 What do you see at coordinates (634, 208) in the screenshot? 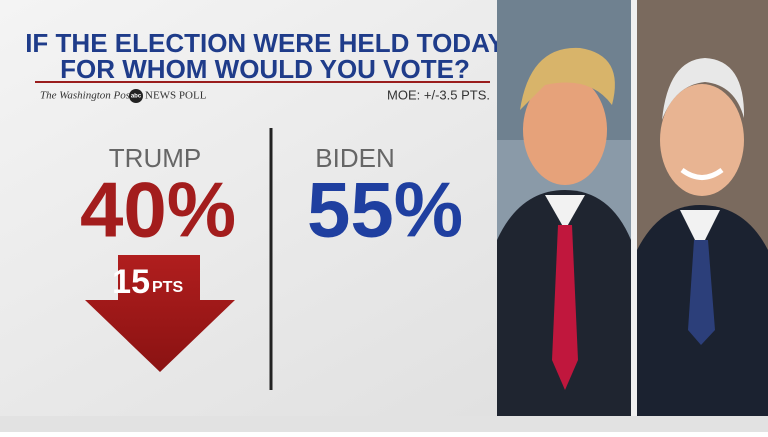
I see `photo-gap` at bounding box center [634, 208].